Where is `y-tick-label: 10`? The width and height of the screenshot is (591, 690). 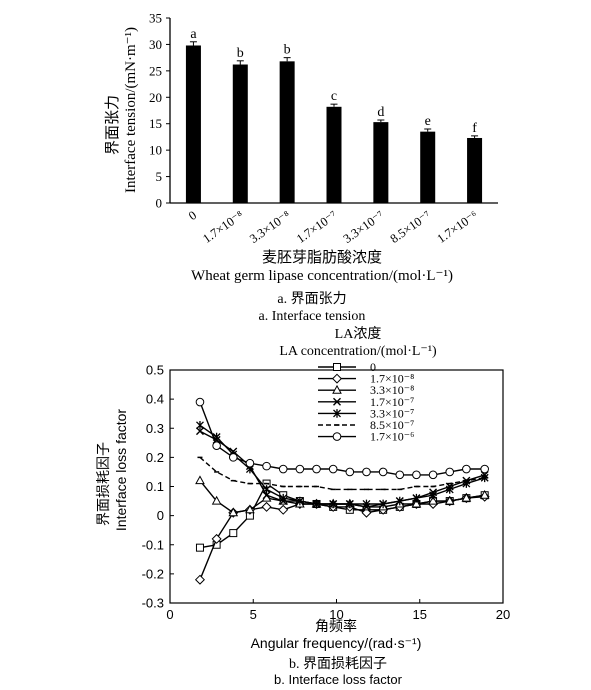 y-tick-label: 10 is located at coordinates (155, 150).